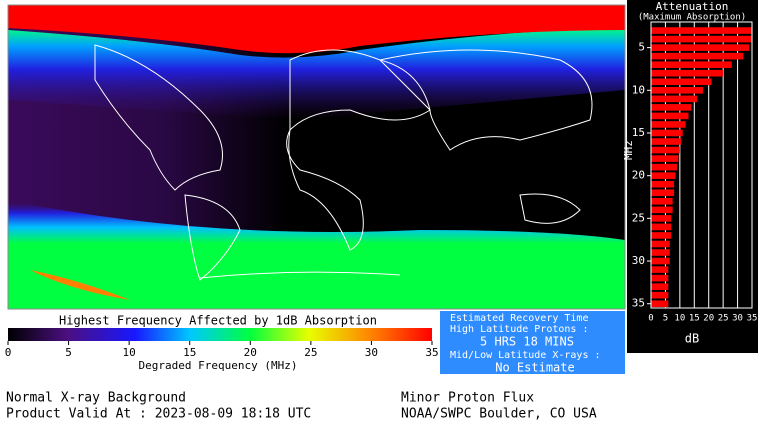 Image resolution: width=758 pixels, height=422 pixels. I want to click on y-tick-label: 25, so click(638, 217).